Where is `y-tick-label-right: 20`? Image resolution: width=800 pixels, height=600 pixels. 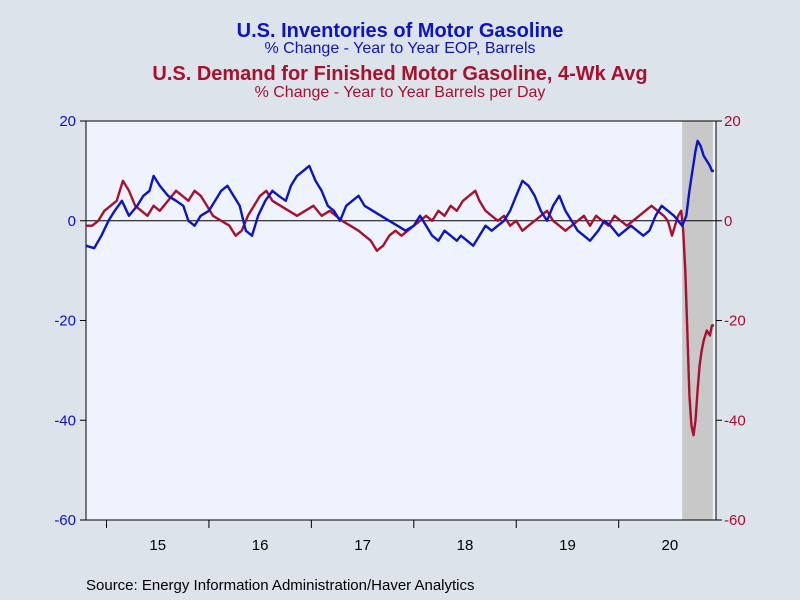 y-tick-label-right: 20 is located at coordinates (732, 121).